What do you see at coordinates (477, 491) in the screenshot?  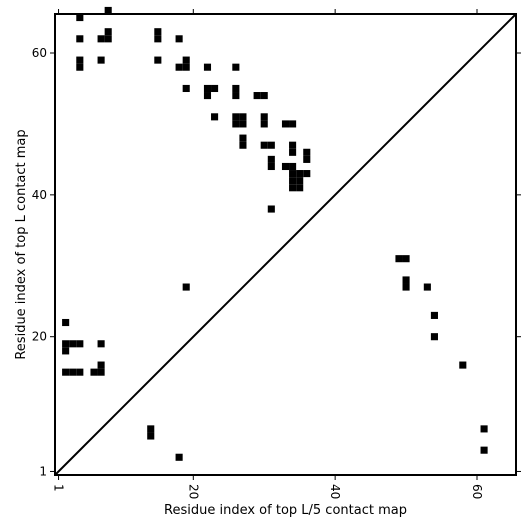 I see `x-tick-label: 60` at bounding box center [477, 491].